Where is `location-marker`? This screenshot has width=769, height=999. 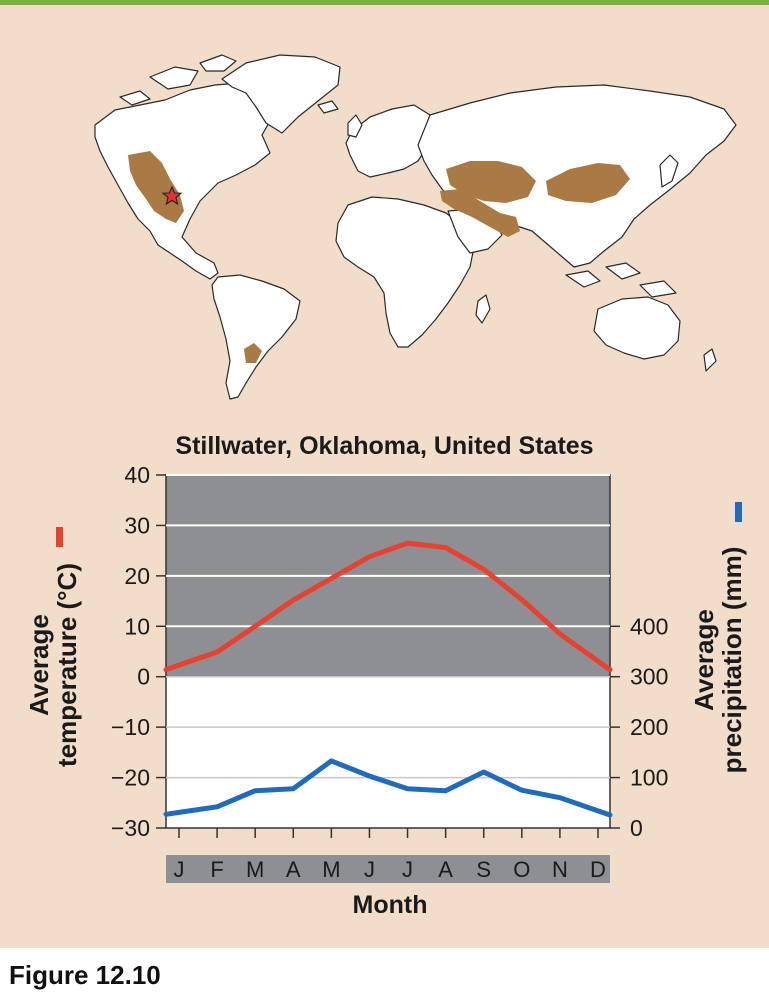 location-marker is located at coordinates (172, 195).